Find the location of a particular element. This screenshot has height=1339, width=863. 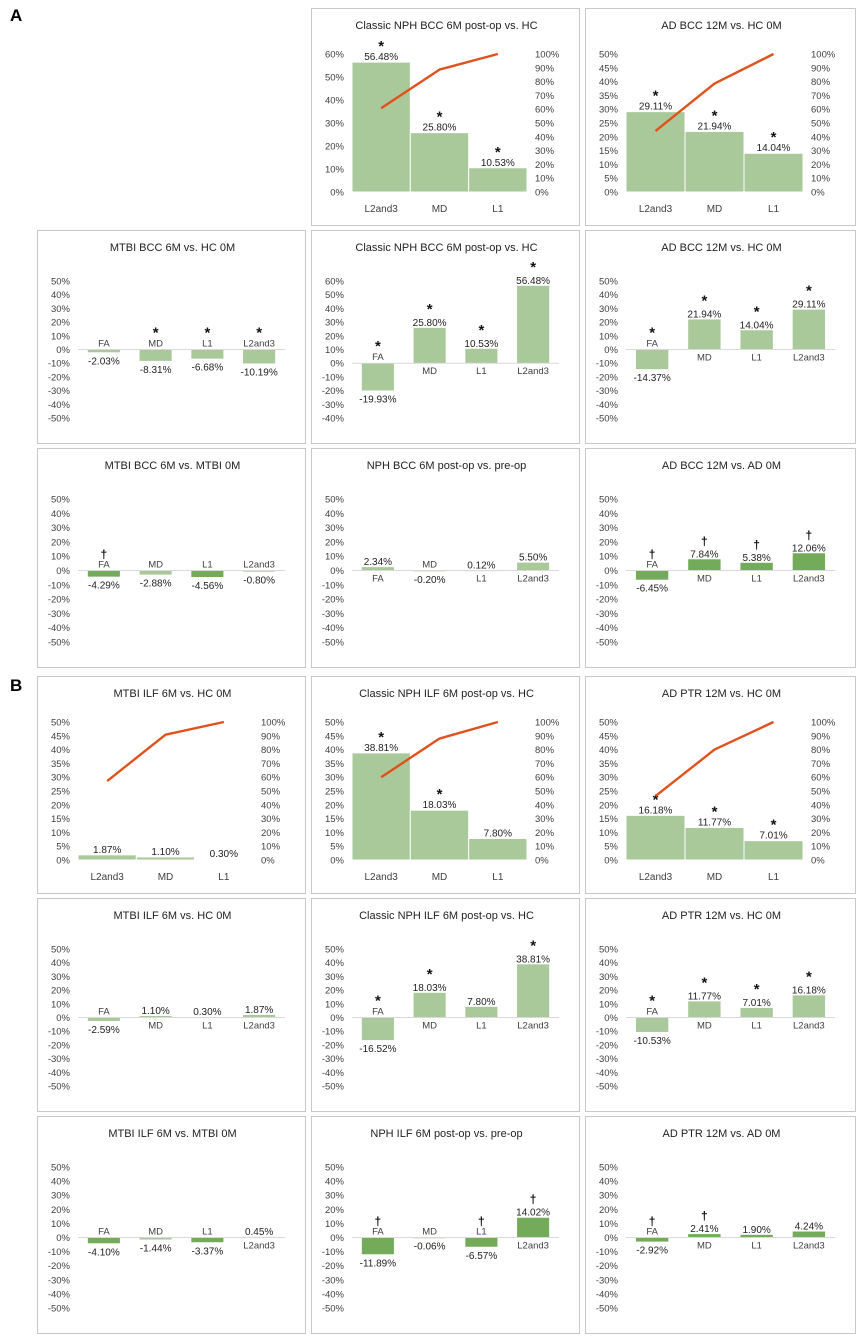

data-label: 7.80% is located at coordinates (481, 1002).